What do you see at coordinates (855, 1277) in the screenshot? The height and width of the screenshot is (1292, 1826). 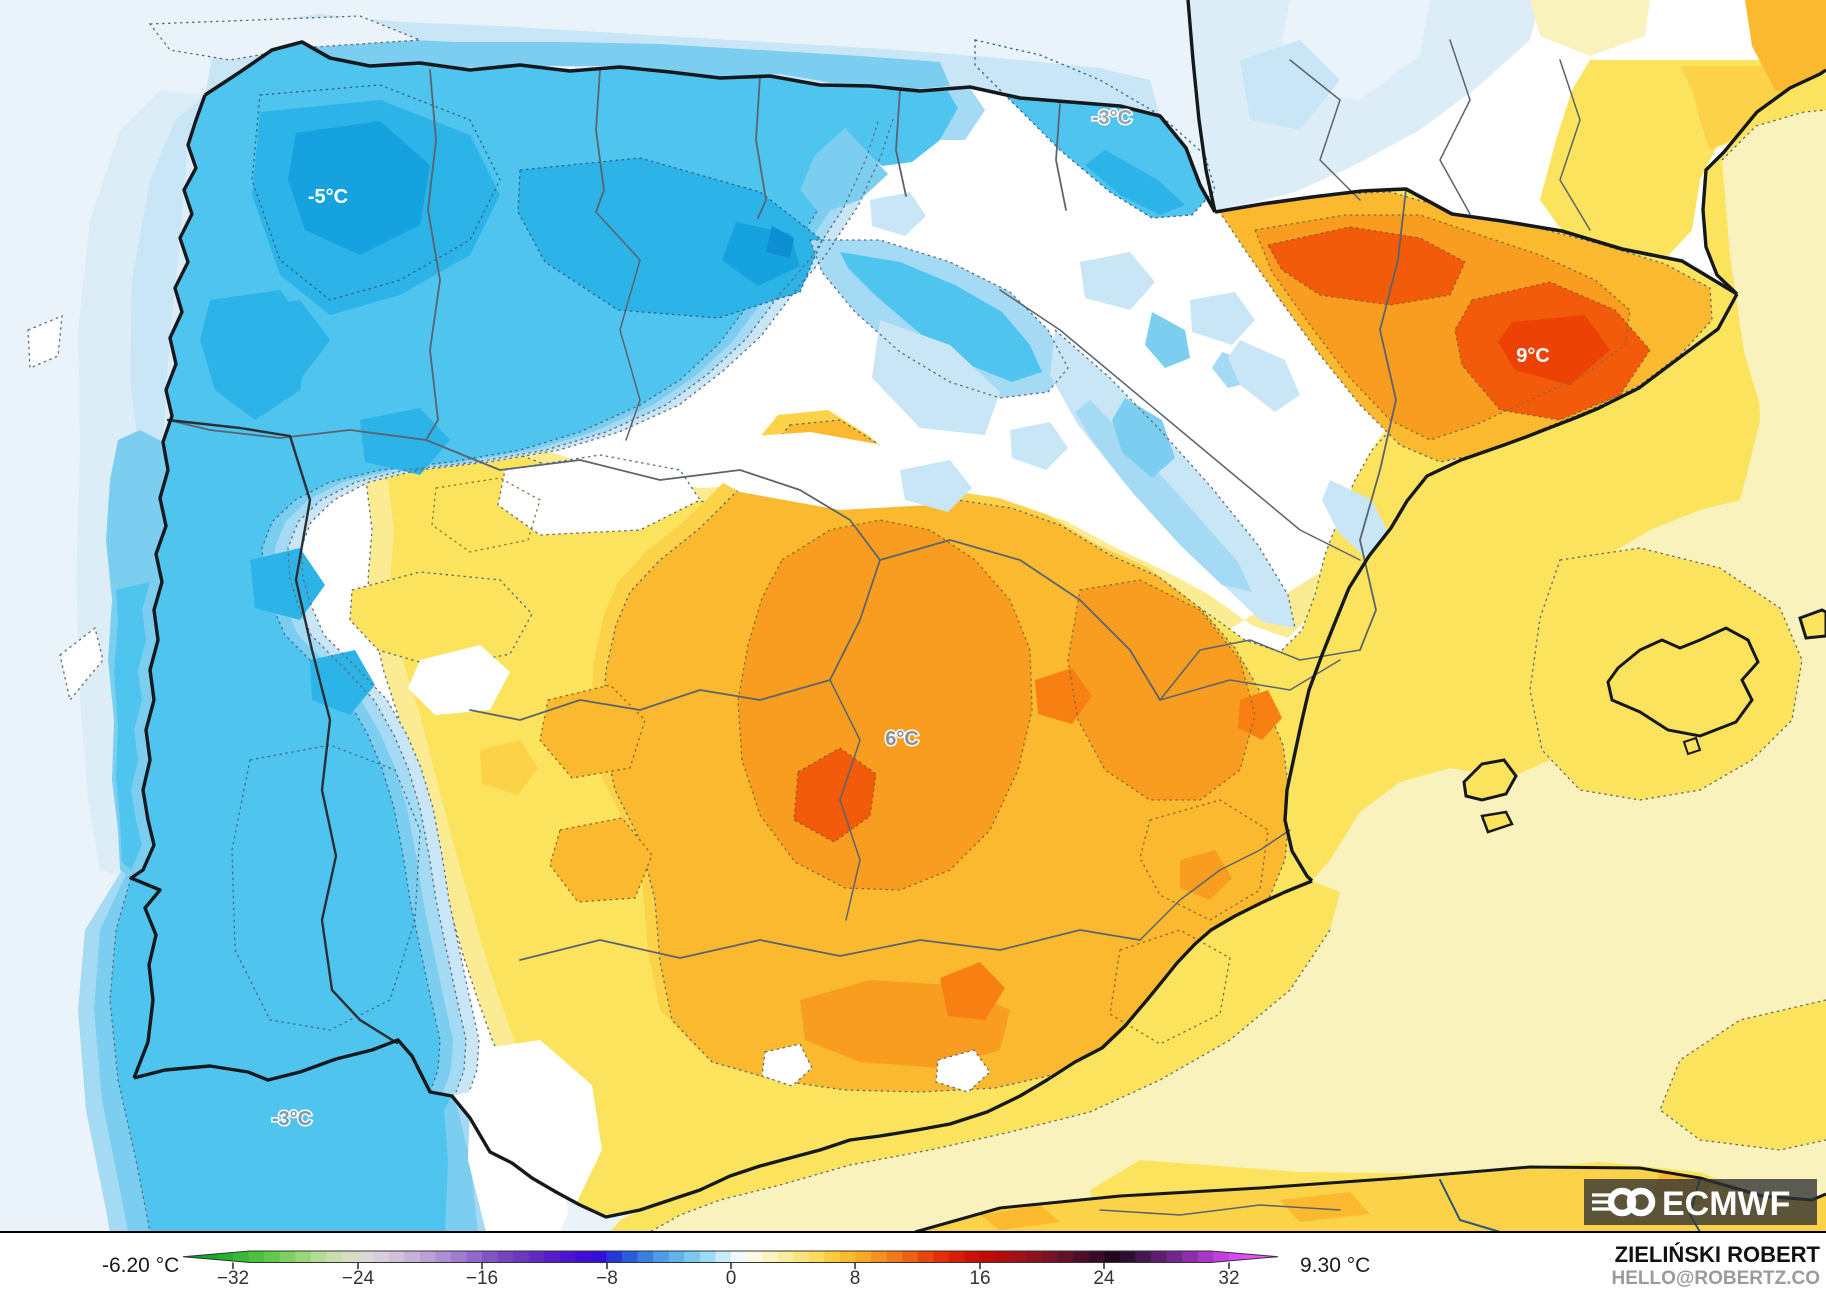 I see `svg-text: 8` at bounding box center [855, 1277].